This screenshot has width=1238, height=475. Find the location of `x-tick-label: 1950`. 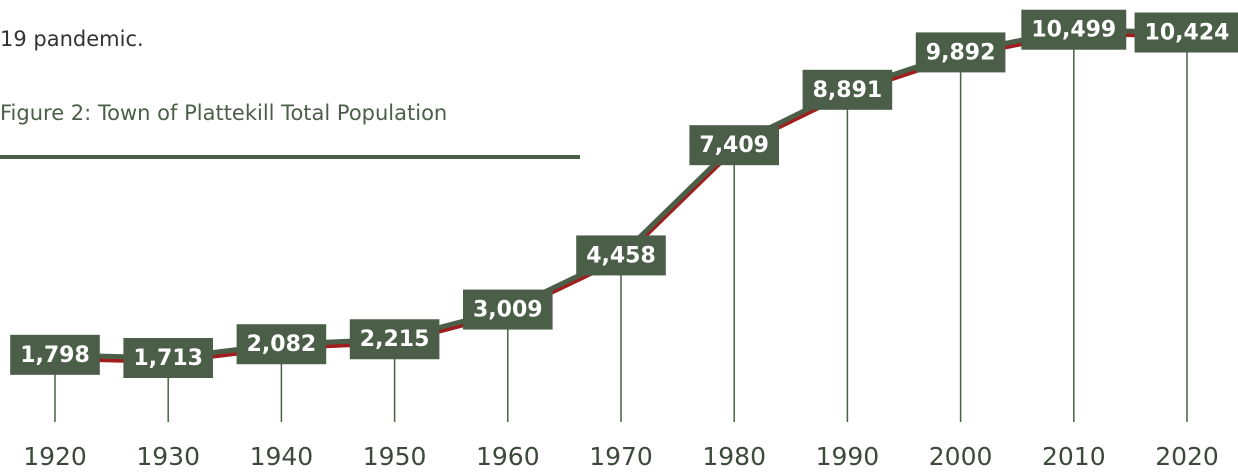

x-tick-label: 1950 is located at coordinates (395, 456).